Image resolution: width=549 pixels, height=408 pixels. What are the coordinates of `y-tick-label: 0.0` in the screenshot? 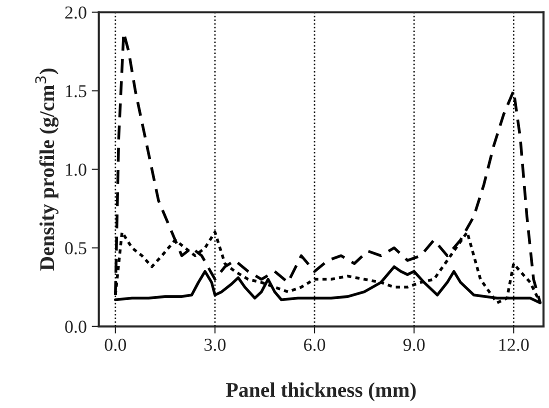 It's located at (75, 326).